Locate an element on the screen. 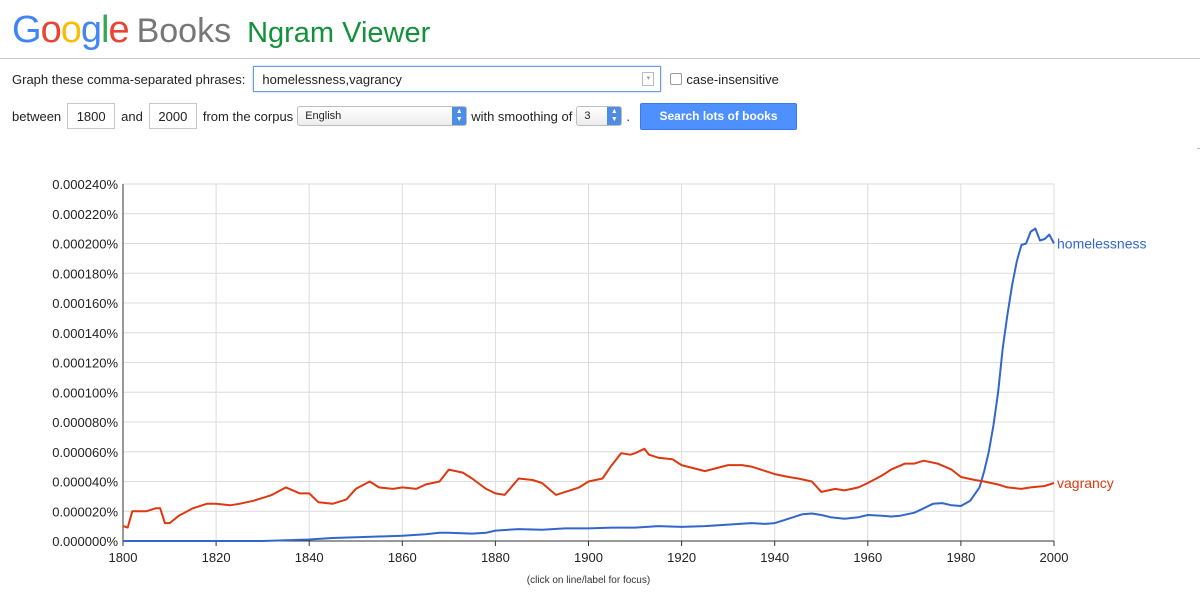 This screenshot has width=1200, height=597. y-tick-label: 0.000200% is located at coordinates (85, 244).